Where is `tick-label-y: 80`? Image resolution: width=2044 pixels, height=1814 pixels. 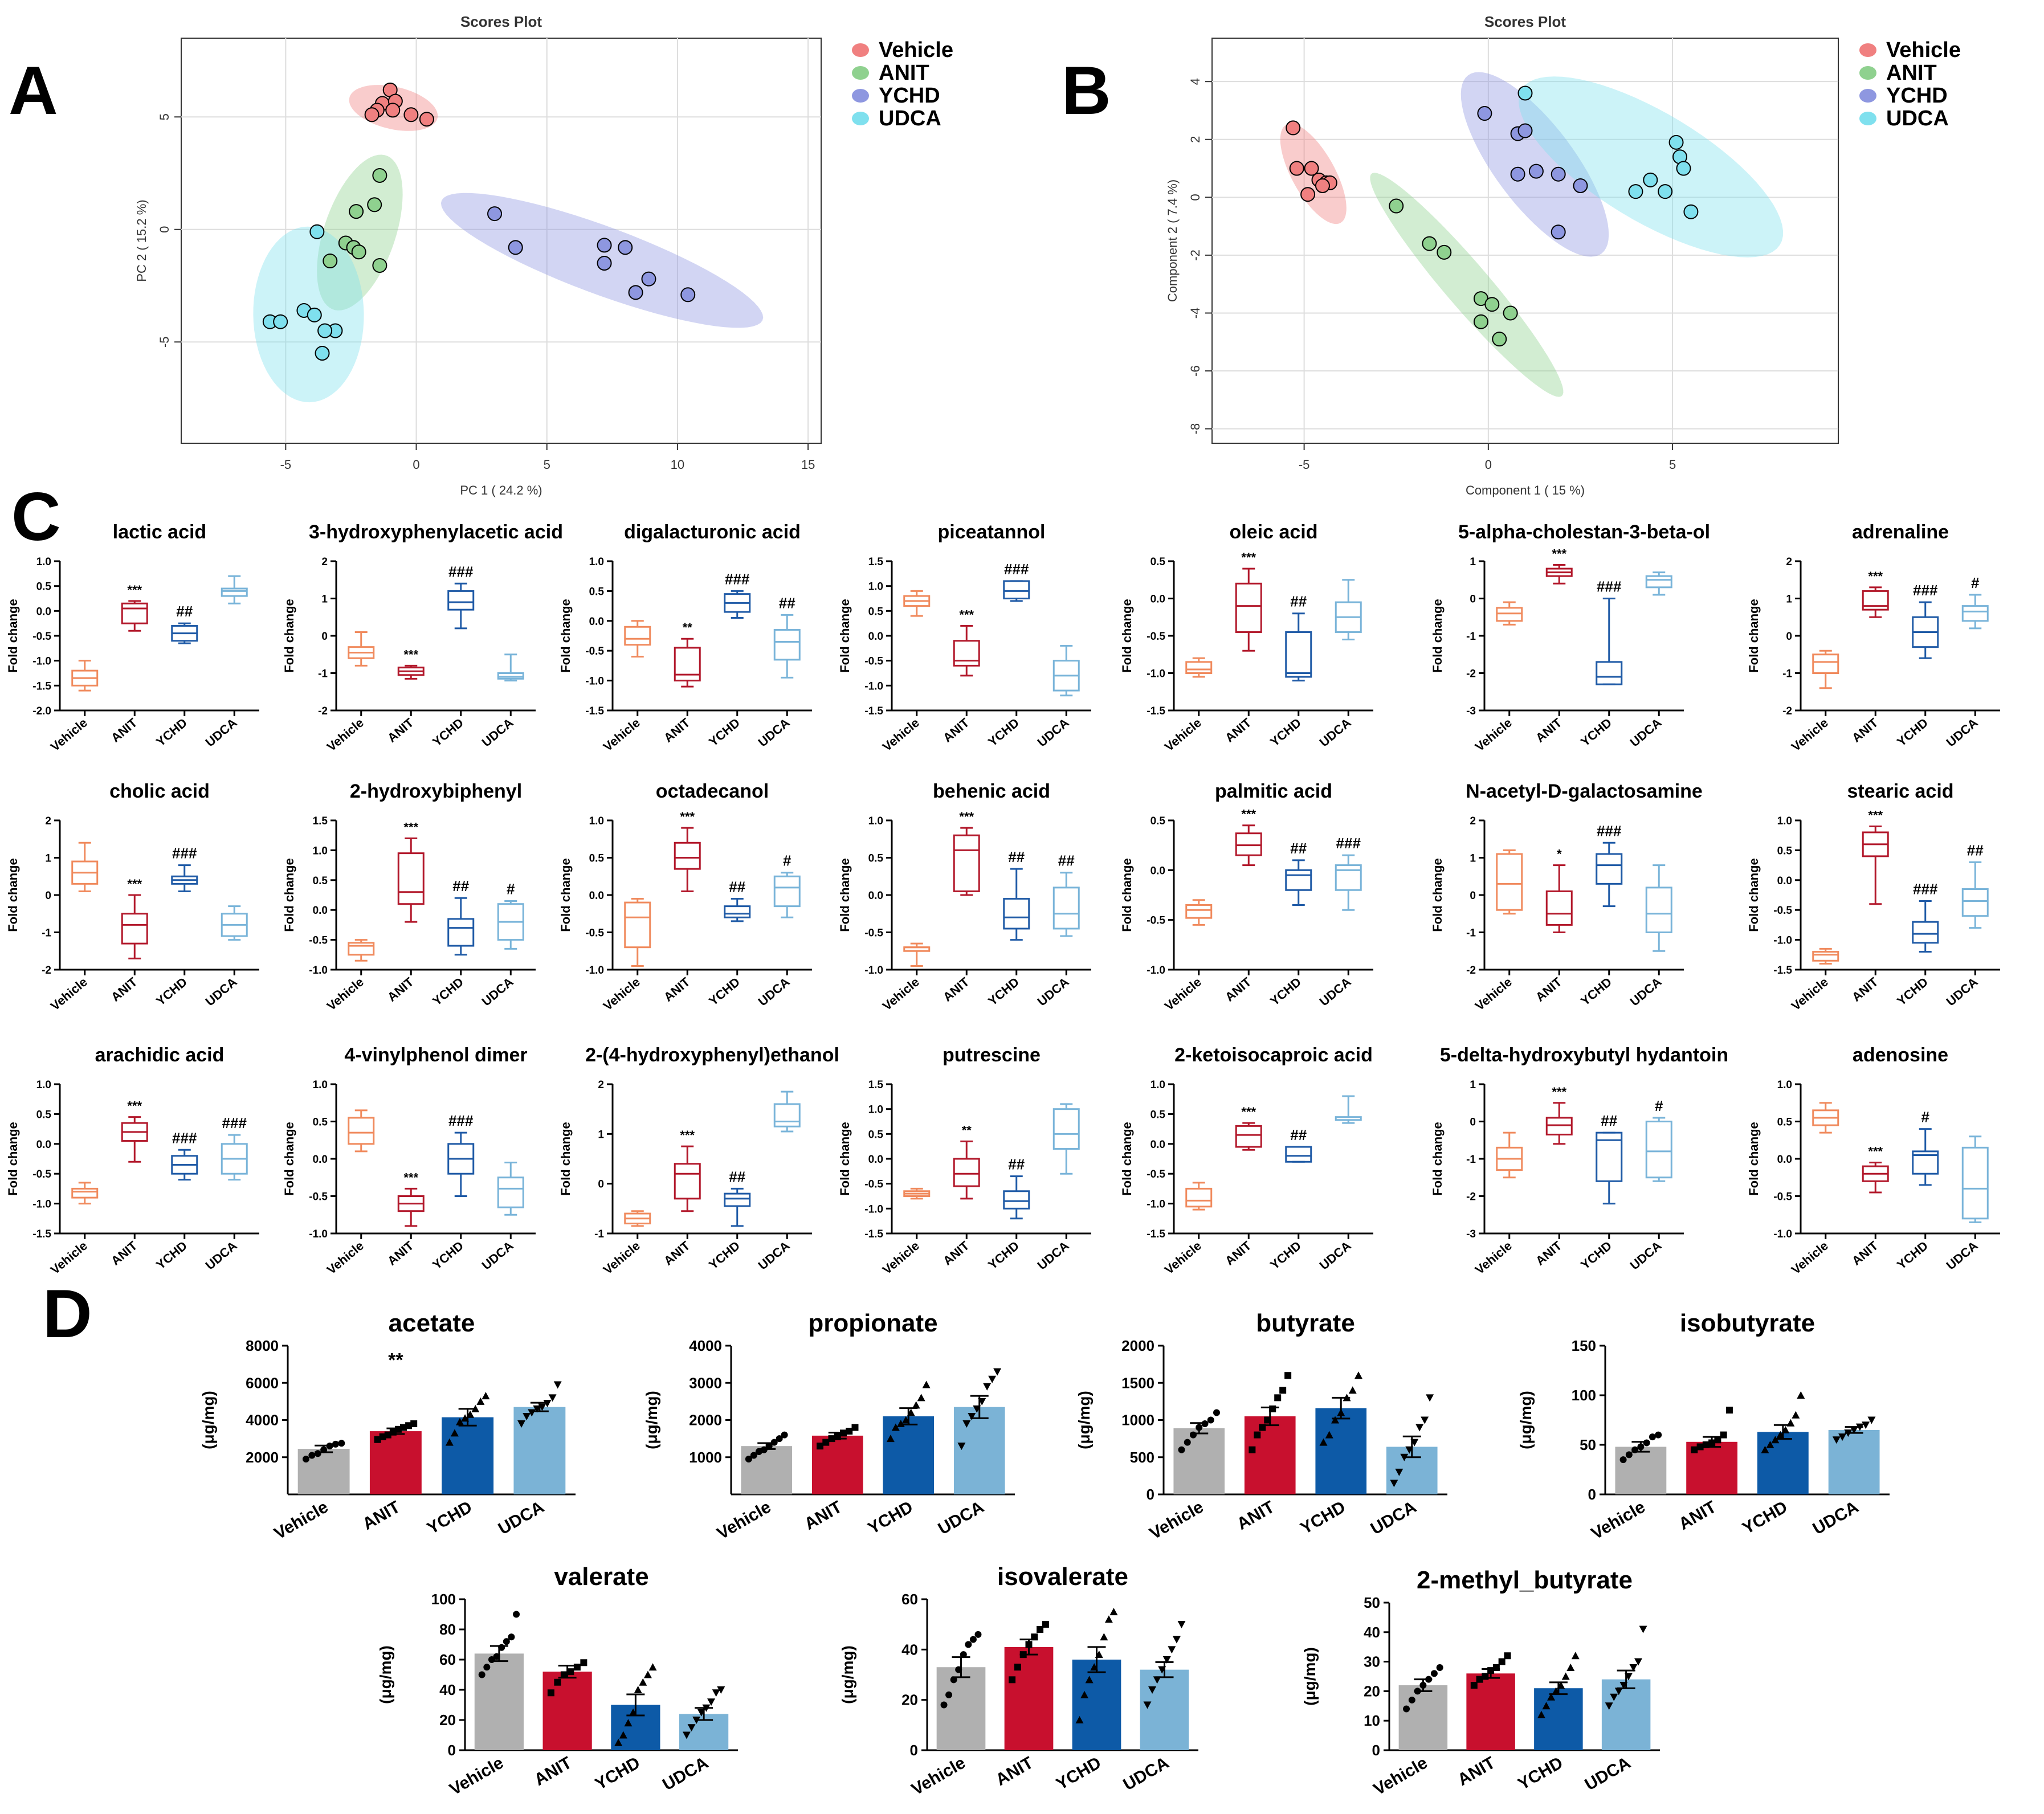
tick-label-y: 80 is located at coordinates (448, 1629).